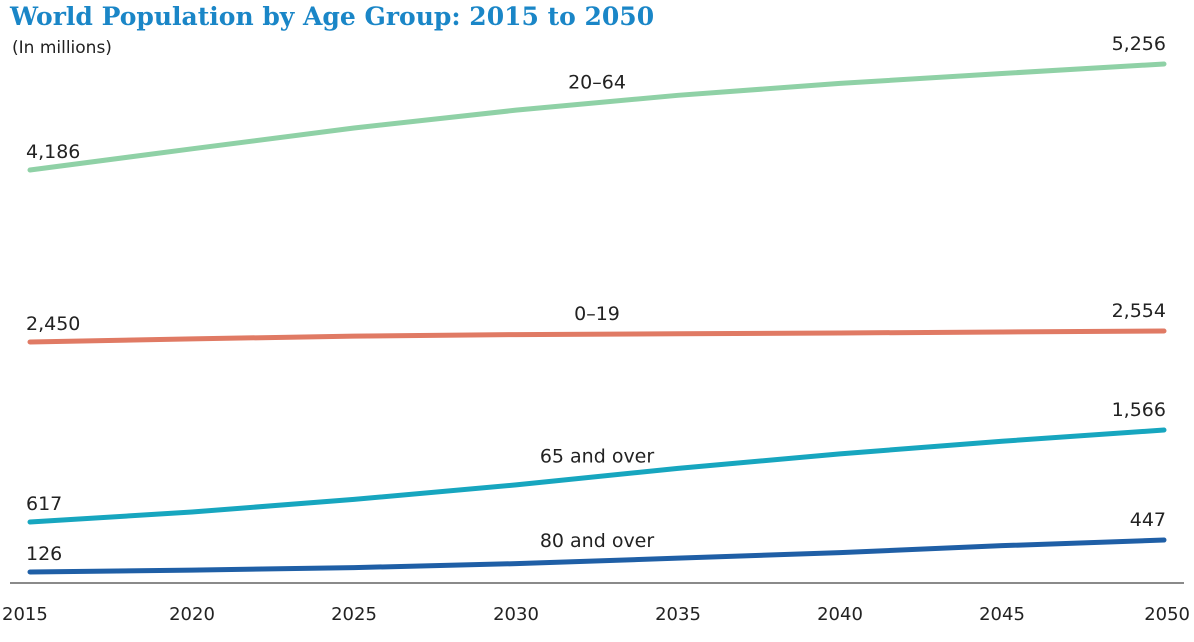  I want to click on x-tick-label-2025: 2025, so click(354, 614).